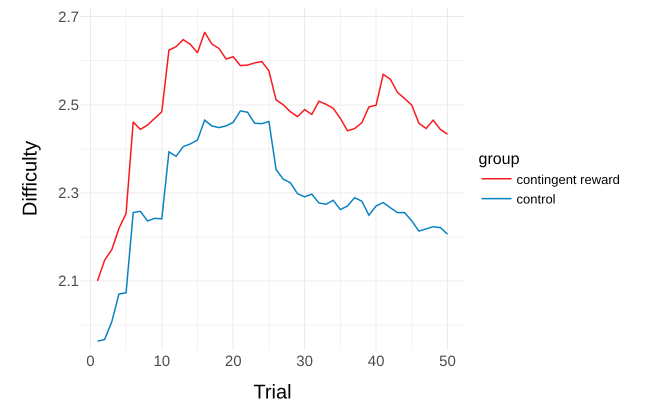 This screenshot has height=418, width=666. I want to click on y-tick-label: 2.1, so click(68, 281).